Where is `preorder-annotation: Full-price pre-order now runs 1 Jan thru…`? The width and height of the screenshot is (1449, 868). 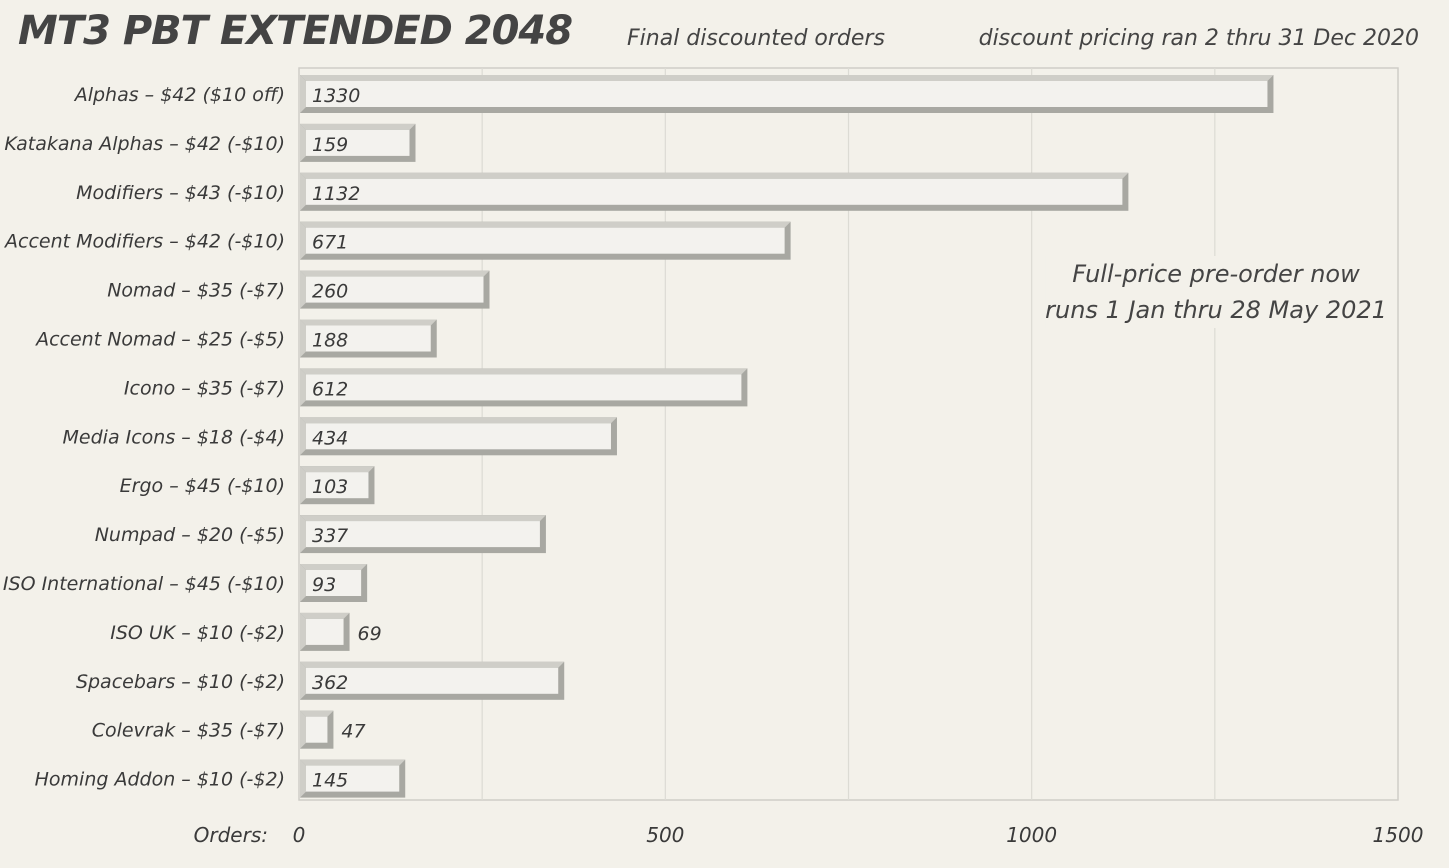 preorder-annotation: Full-price pre-order now runs 1 Jan thru… is located at coordinates (1216, 292).